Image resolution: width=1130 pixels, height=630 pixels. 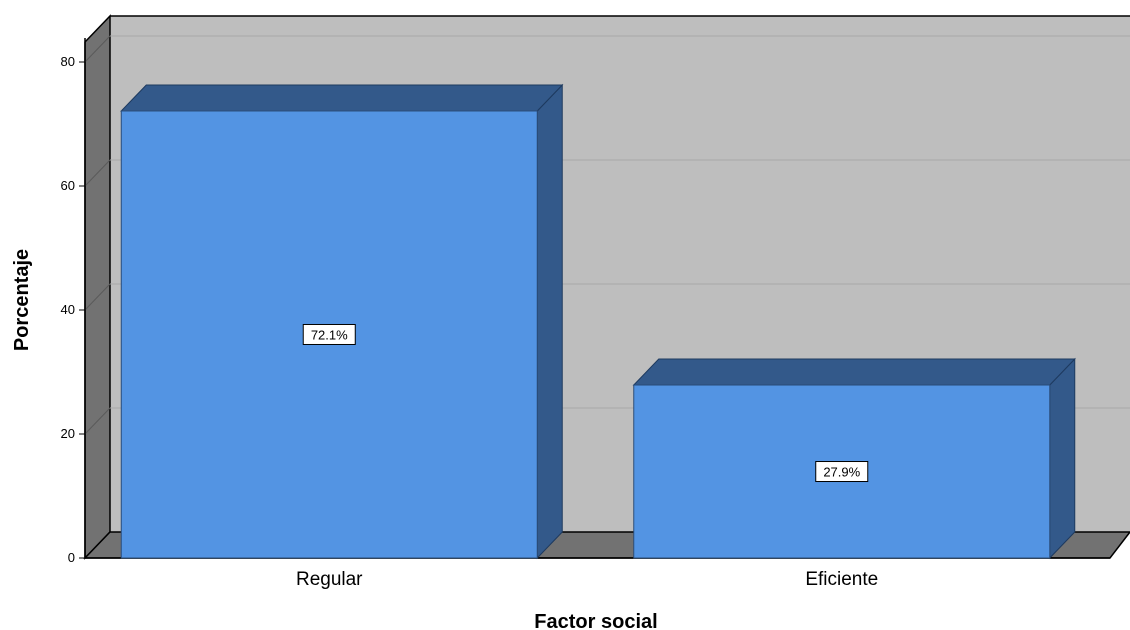 I want to click on y-tick-label: 60, so click(x=68, y=185).